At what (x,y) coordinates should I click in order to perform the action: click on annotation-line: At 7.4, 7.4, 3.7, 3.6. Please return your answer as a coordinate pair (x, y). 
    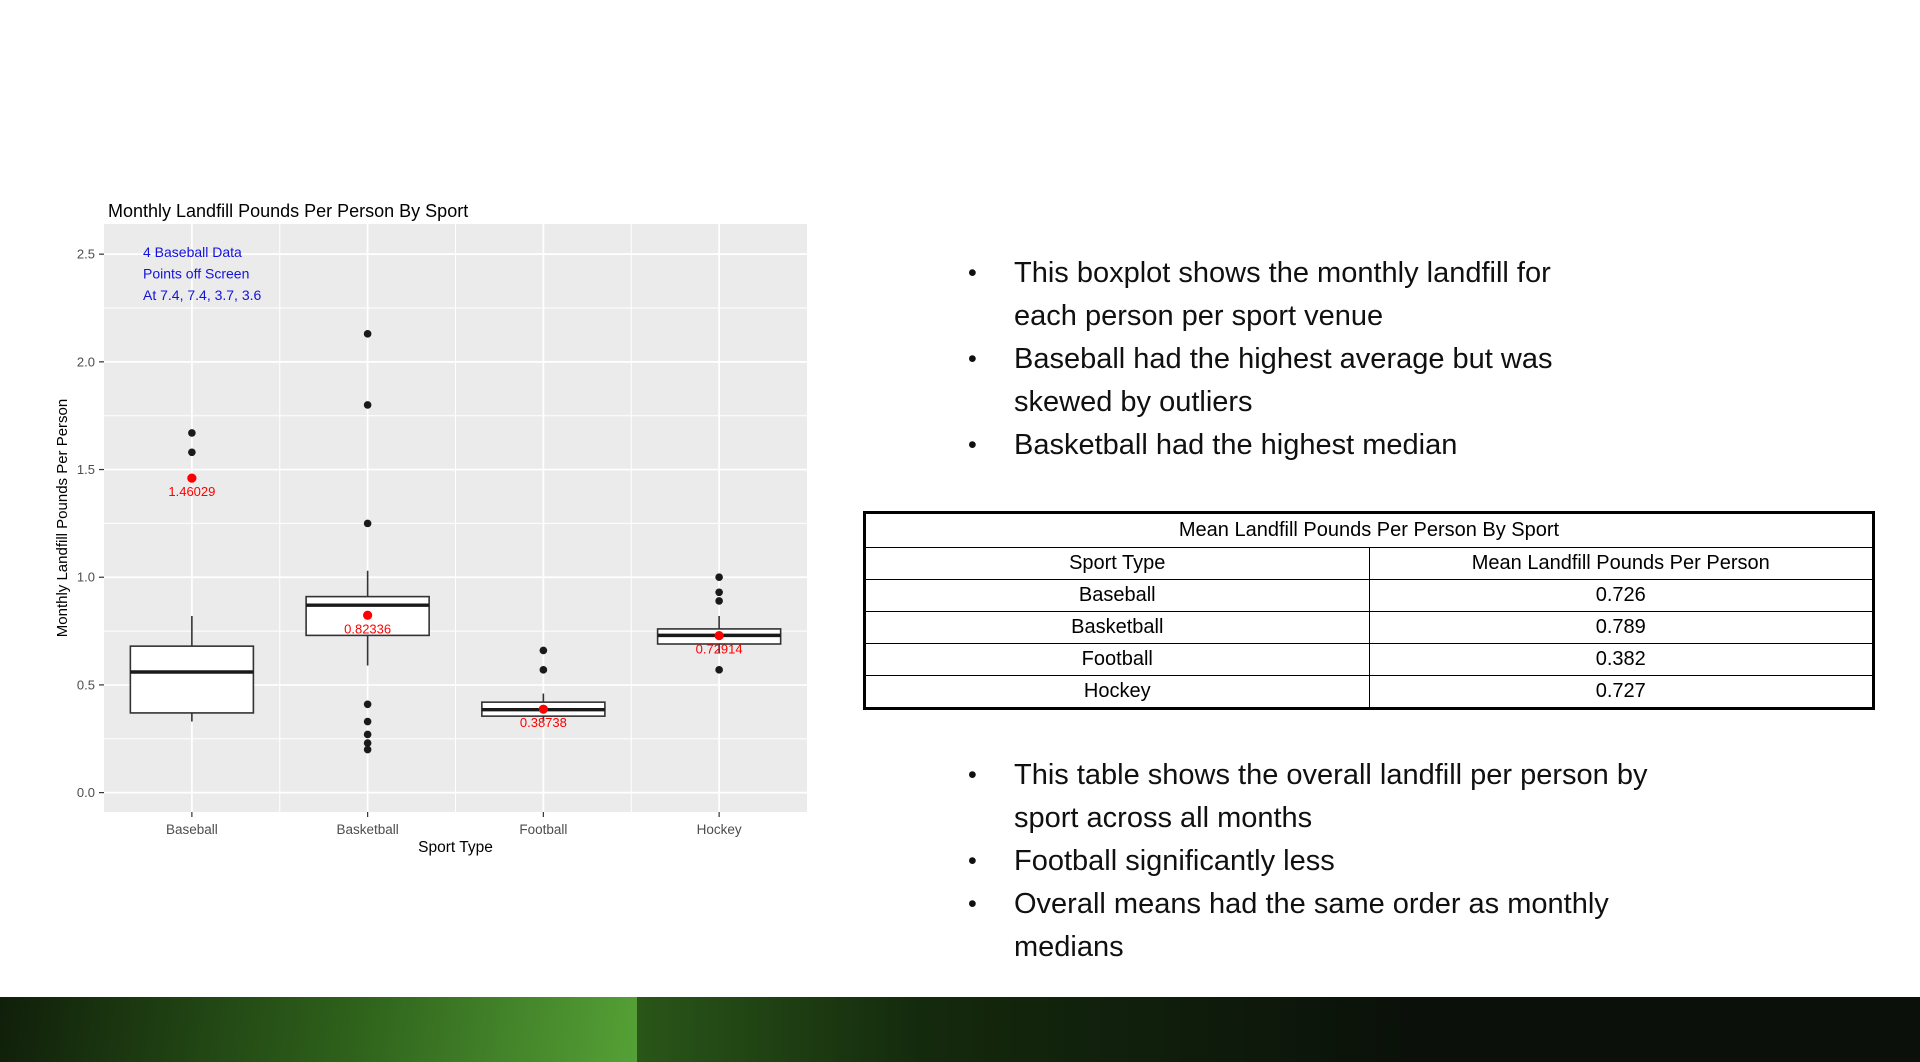
    Looking at the image, I should click on (202, 295).